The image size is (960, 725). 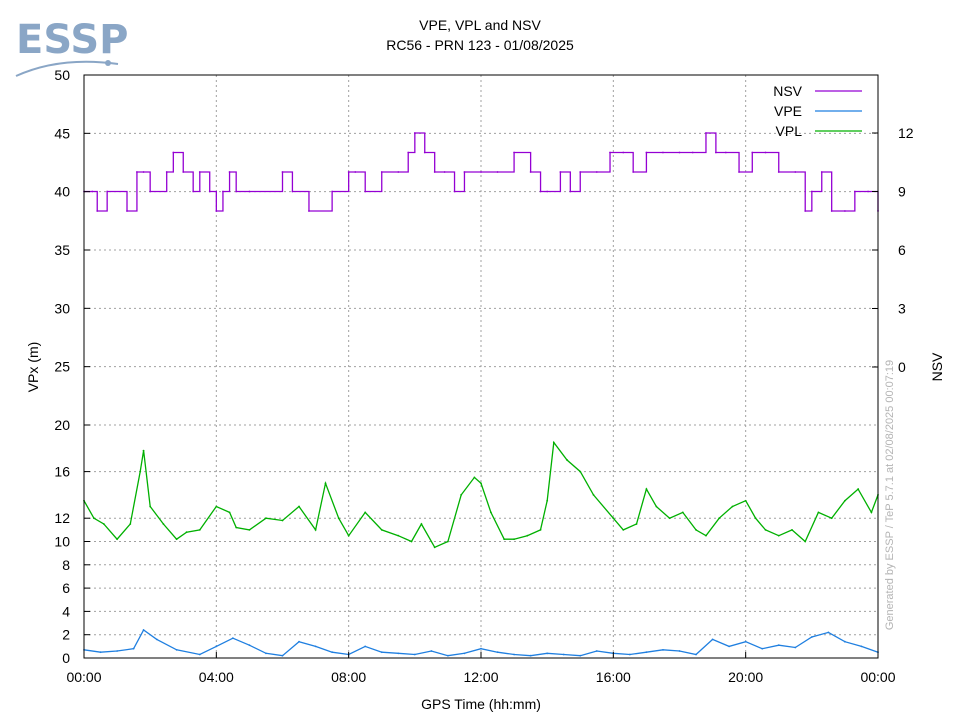 I want to click on y-tick-label: 10, so click(x=62, y=542).